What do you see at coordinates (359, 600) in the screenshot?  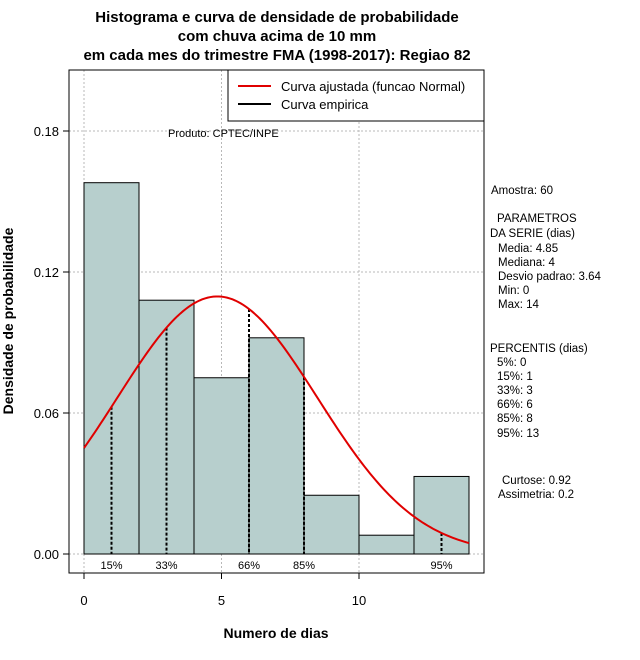 I see `x-tick-label: 10` at bounding box center [359, 600].